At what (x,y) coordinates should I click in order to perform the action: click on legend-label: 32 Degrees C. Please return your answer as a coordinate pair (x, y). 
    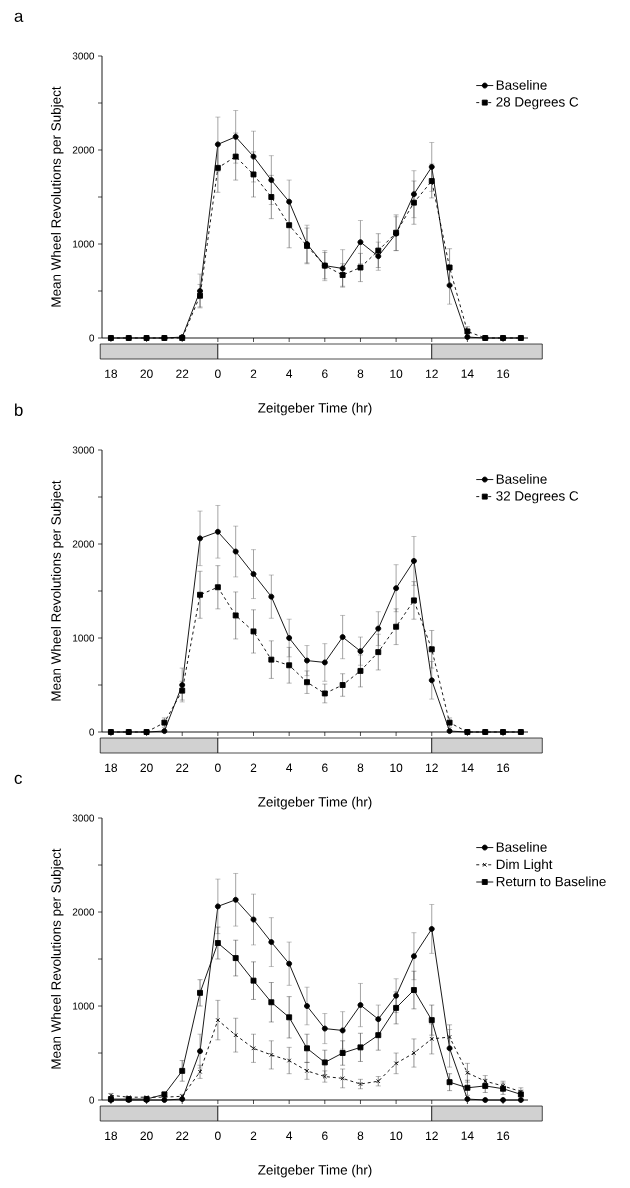
    Looking at the image, I should click on (537, 497).